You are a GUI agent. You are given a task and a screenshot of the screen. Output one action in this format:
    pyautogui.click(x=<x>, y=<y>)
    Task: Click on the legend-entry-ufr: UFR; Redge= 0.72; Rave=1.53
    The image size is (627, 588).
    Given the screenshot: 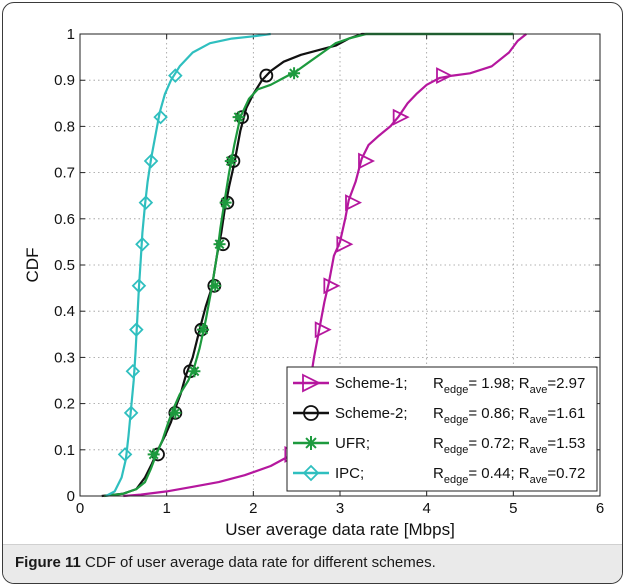 What is the action you would take?
    pyautogui.click(x=439, y=445)
    